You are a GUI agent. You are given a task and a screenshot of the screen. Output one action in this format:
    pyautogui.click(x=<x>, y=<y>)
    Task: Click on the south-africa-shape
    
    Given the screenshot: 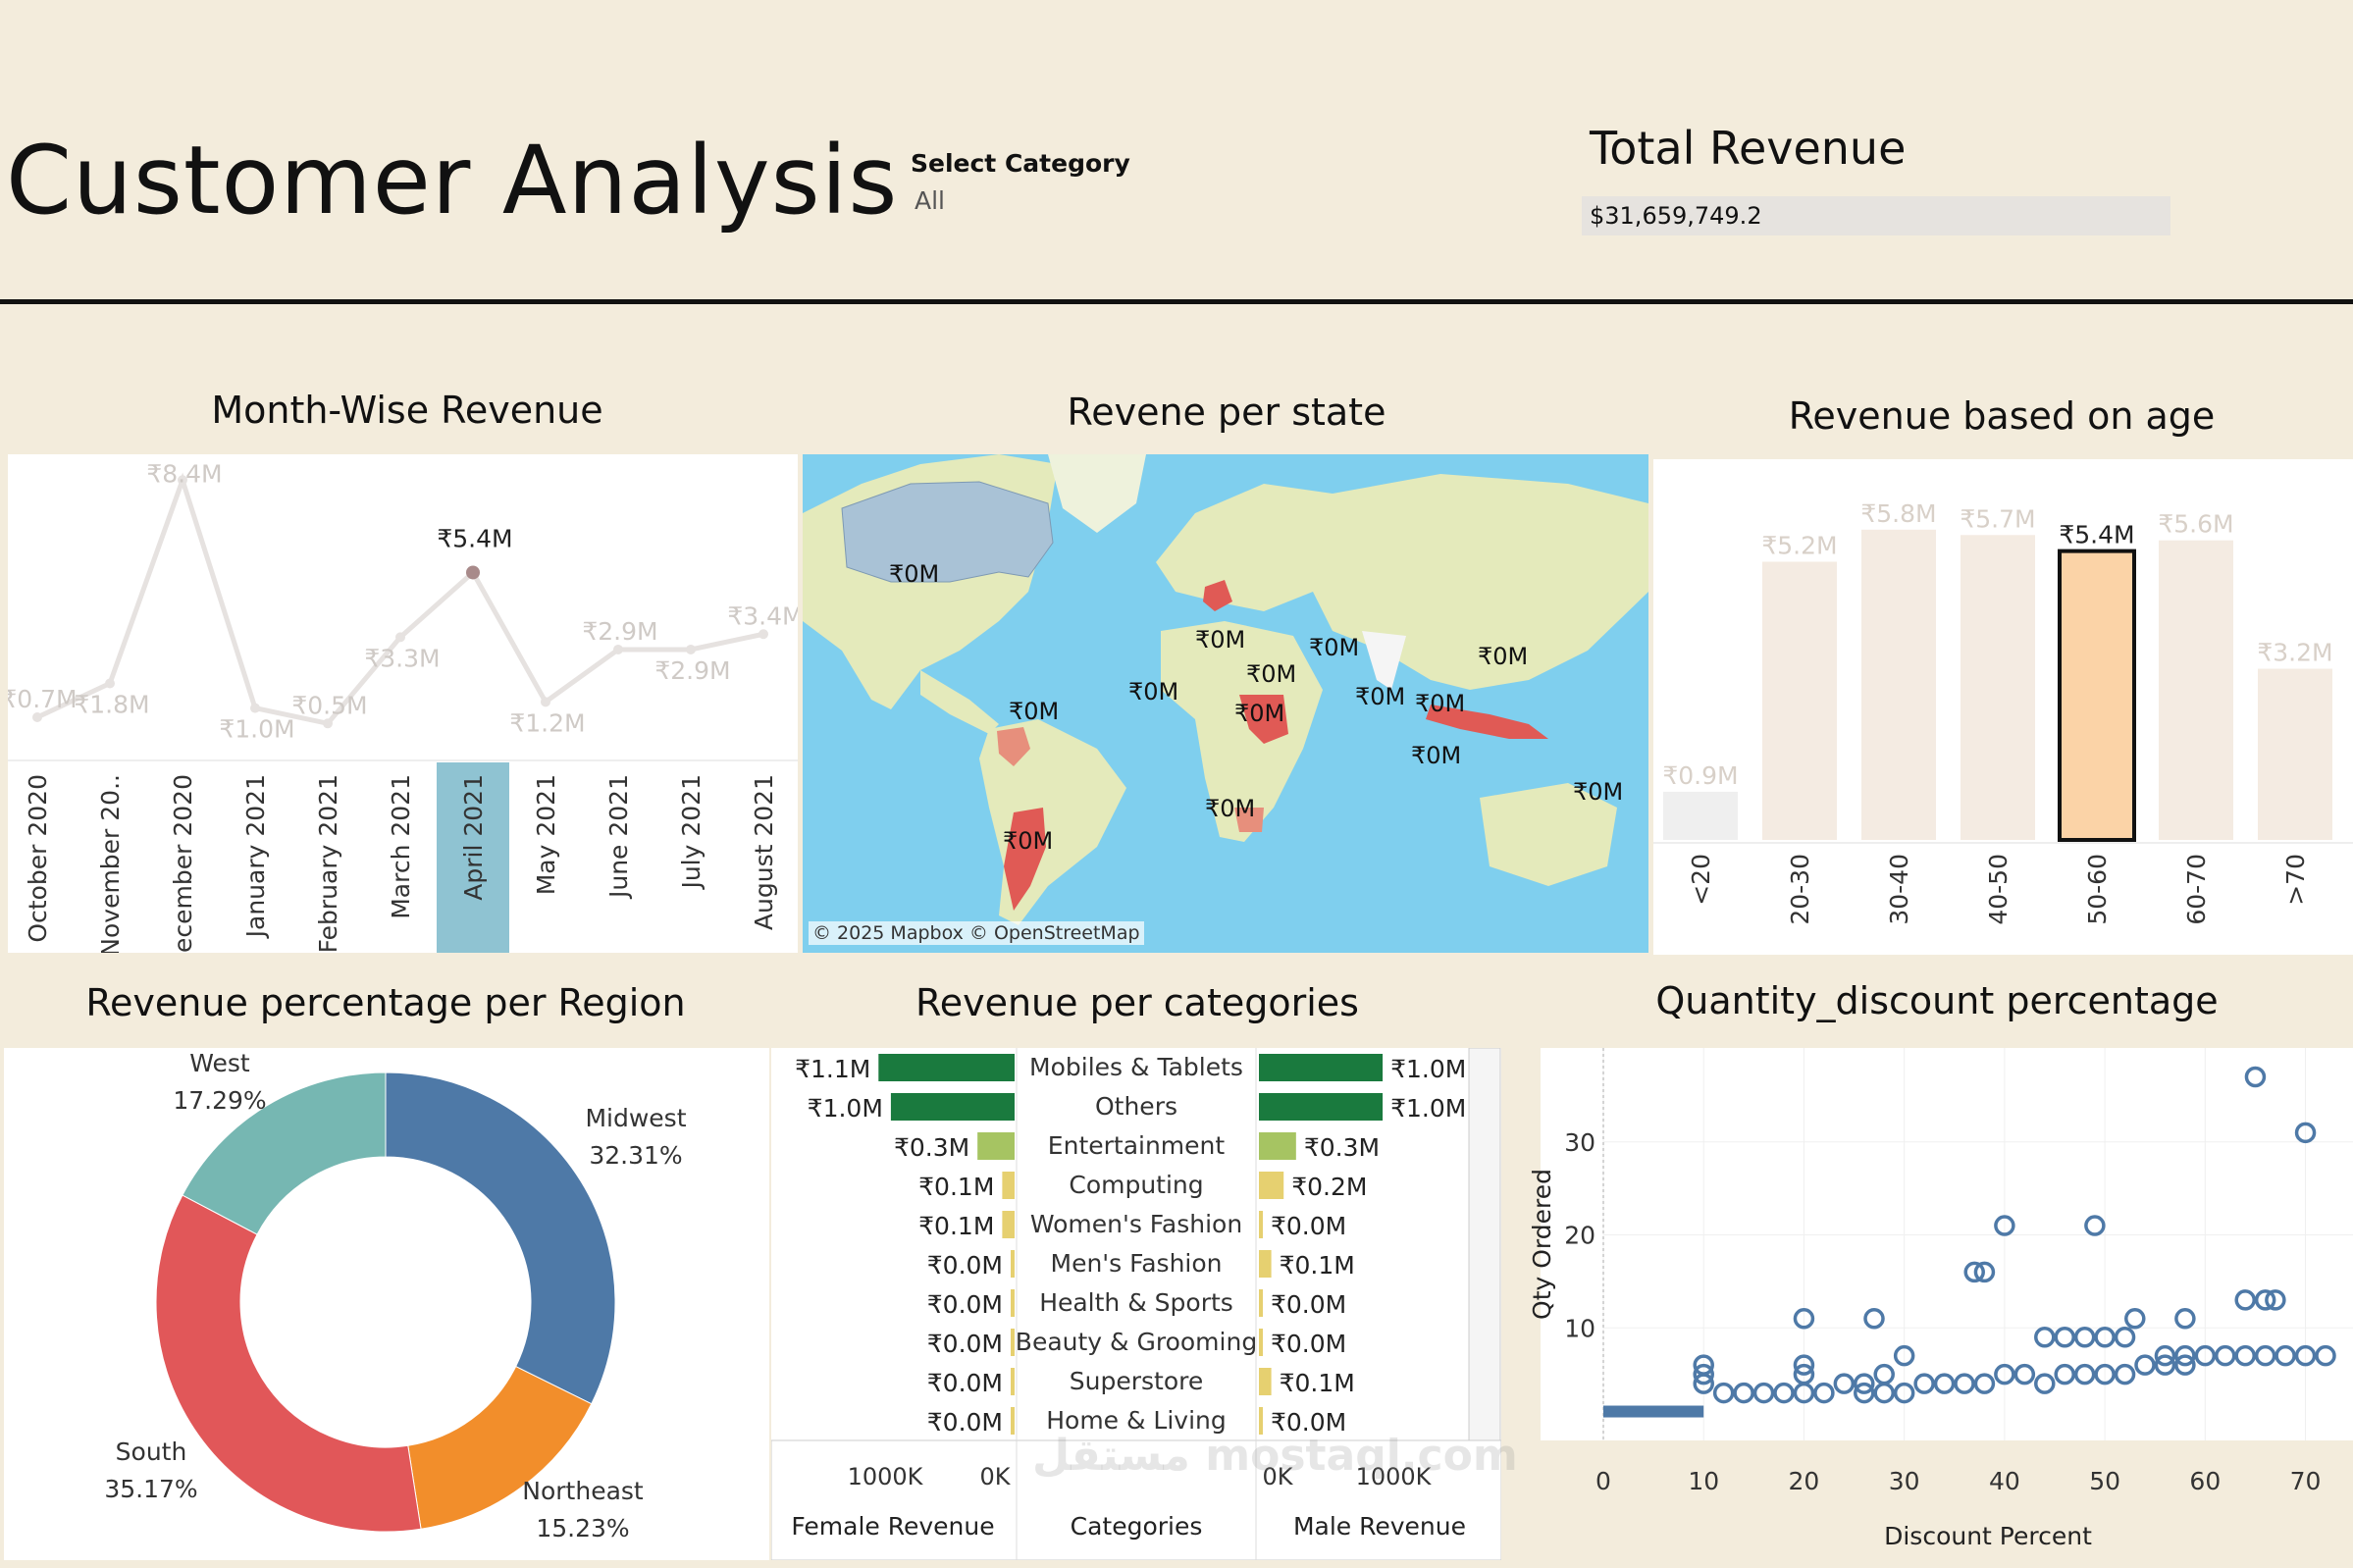 What is the action you would take?
    pyautogui.click(x=1249, y=820)
    